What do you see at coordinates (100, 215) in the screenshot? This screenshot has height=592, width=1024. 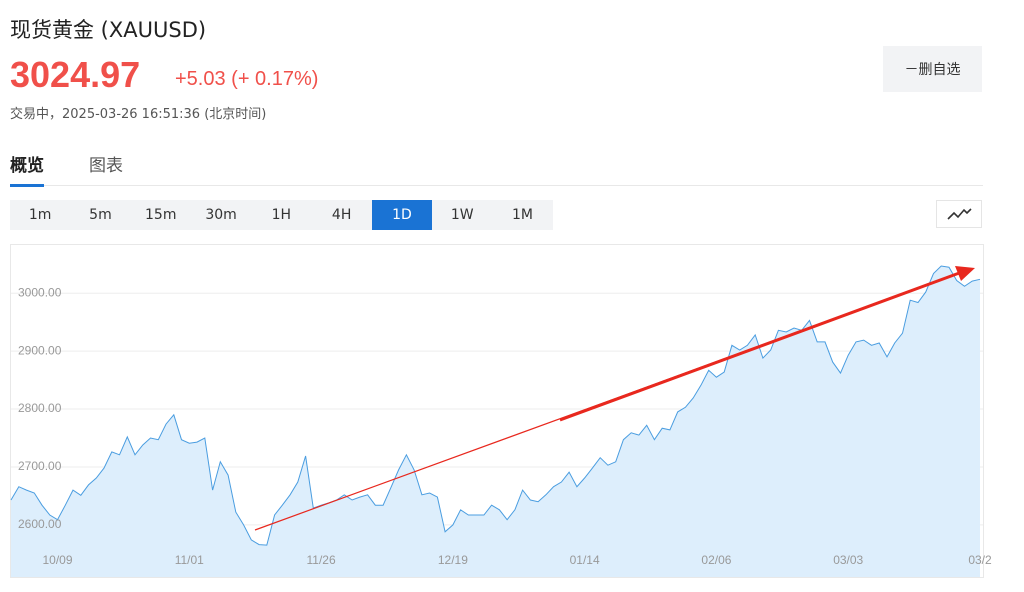 I see `timeframe-button: 5m` at bounding box center [100, 215].